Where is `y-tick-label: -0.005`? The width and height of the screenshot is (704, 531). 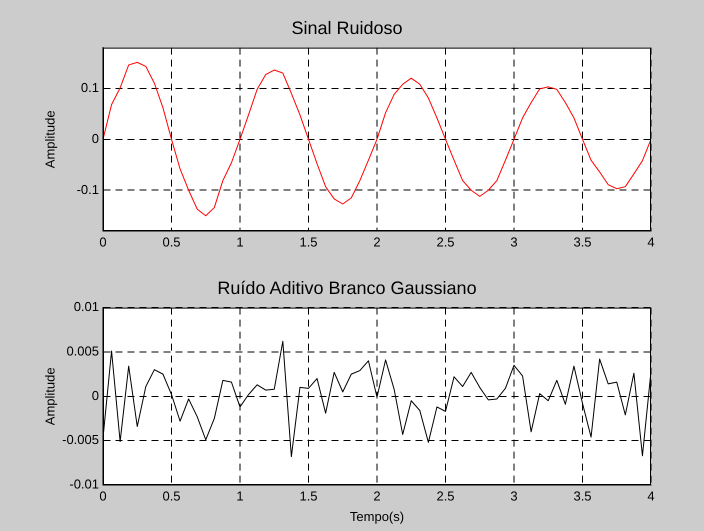 y-tick-label: -0.005 is located at coordinates (80, 440).